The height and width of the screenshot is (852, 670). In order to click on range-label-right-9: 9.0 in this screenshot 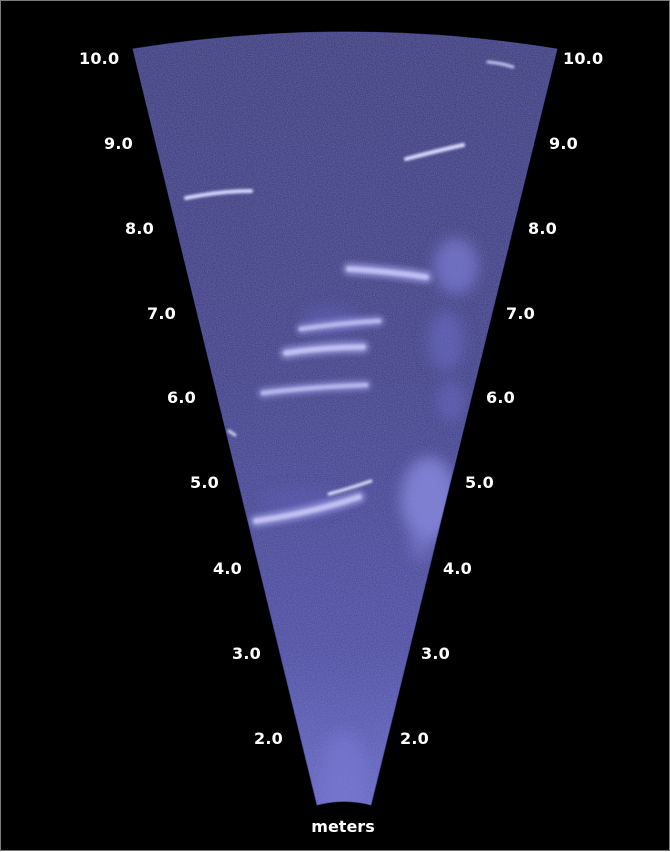, I will do `click(563, 143)`.